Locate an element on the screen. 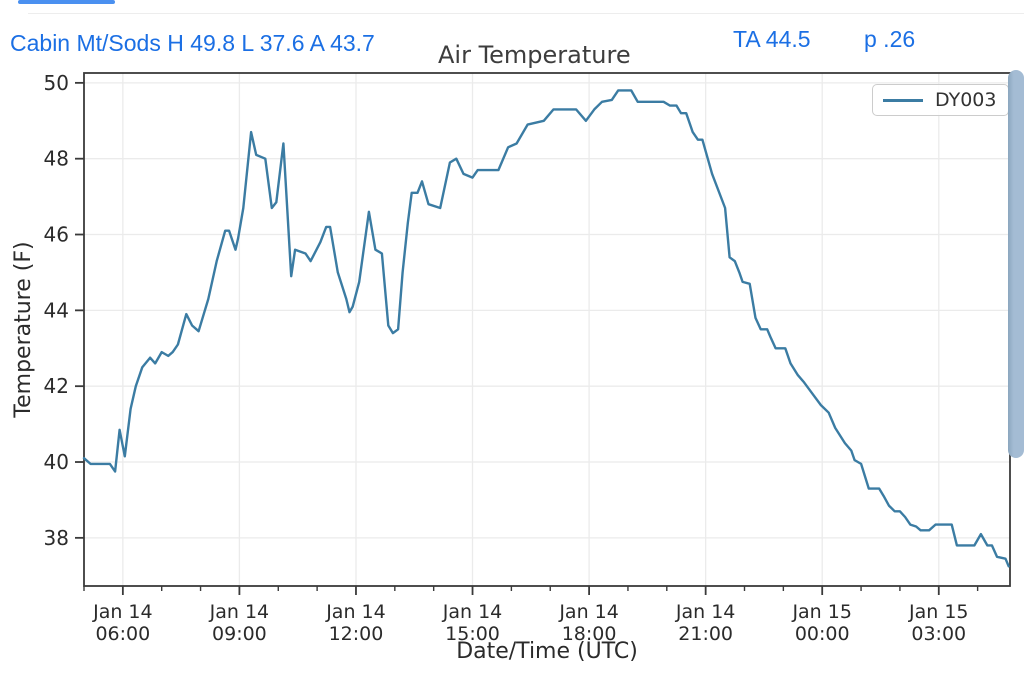 This screenshot has height=686, width=1024. legend-line-swatch is located at coordinates (903, 100).